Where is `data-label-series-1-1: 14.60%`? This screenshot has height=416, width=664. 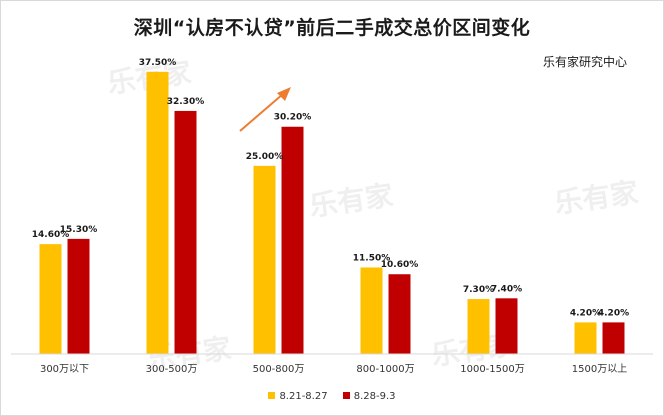 data-label-series-1-1: 14.60% is located at coordinates (51, 235).